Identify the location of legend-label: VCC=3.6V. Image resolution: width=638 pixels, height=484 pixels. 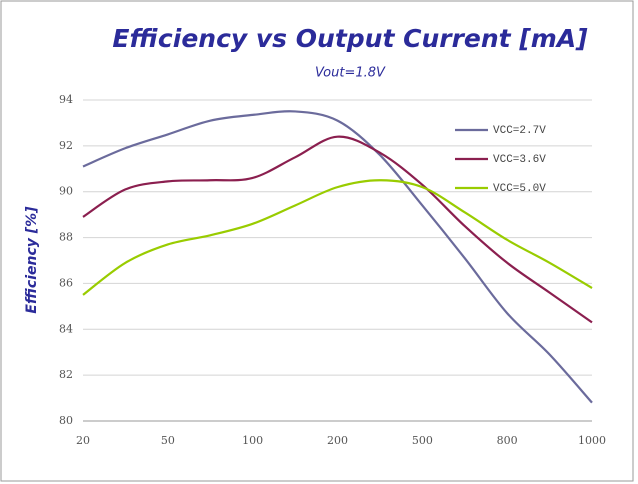
(519, 160).